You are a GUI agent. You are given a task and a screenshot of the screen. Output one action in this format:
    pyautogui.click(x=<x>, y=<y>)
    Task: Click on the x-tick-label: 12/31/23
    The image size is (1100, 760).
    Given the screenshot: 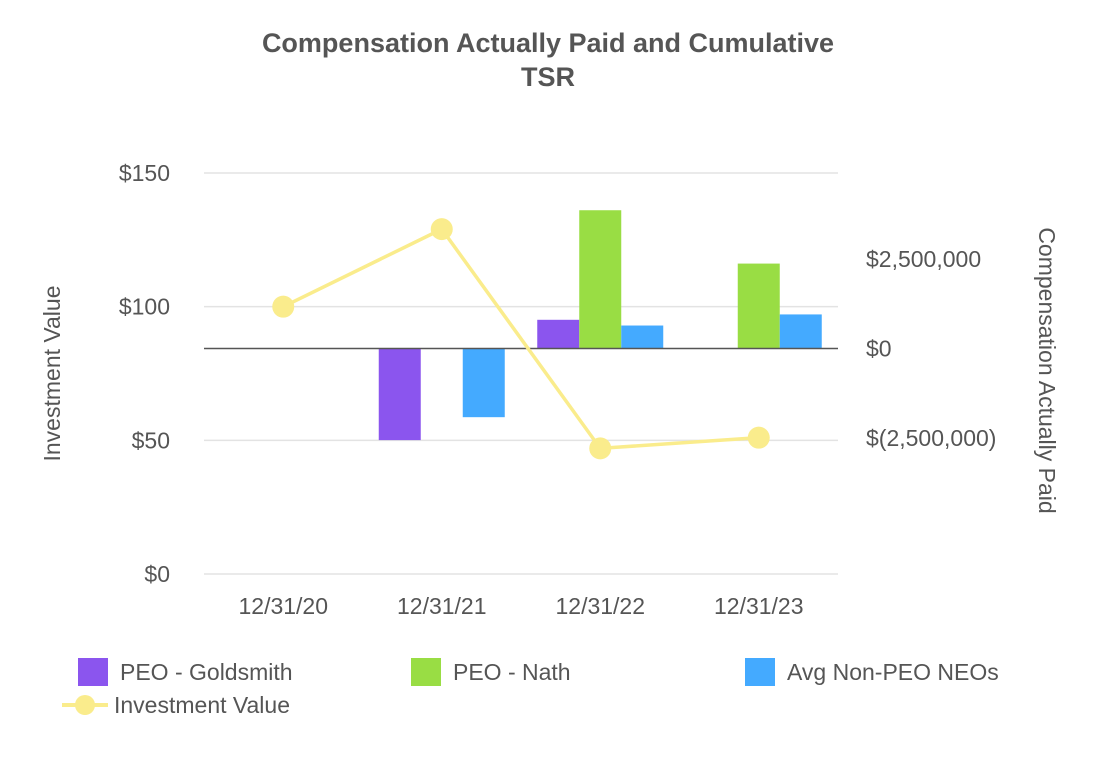 What is the action you would take?
    pyautogui.click(x=759, y=606)
    